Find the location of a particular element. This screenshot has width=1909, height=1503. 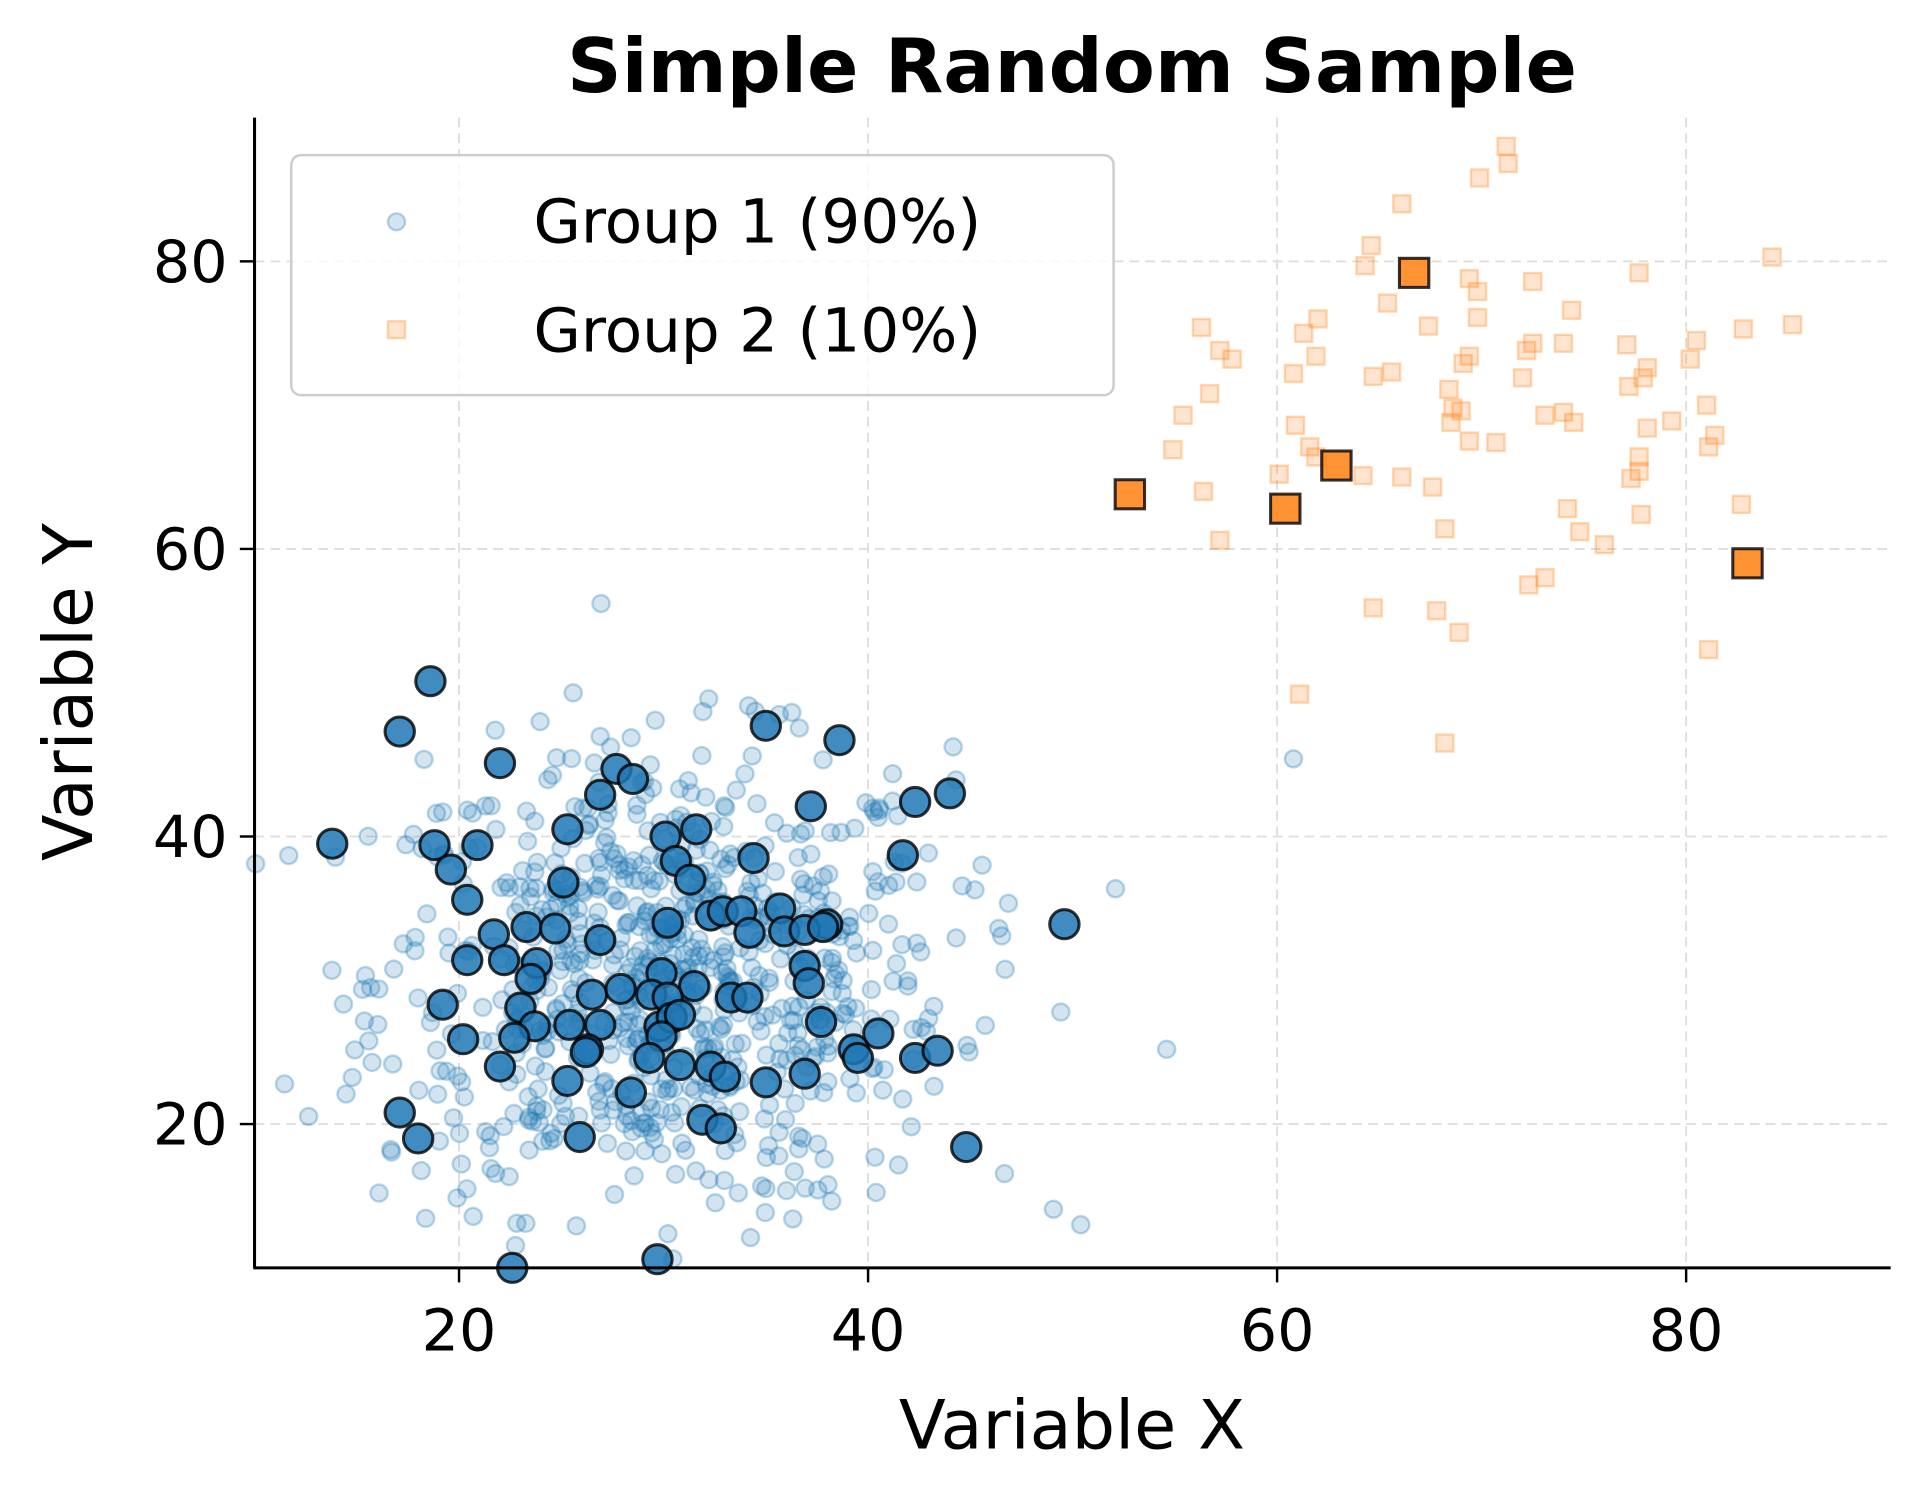

x-axis-label: Variable X is located at coordinates (1072, 1426).